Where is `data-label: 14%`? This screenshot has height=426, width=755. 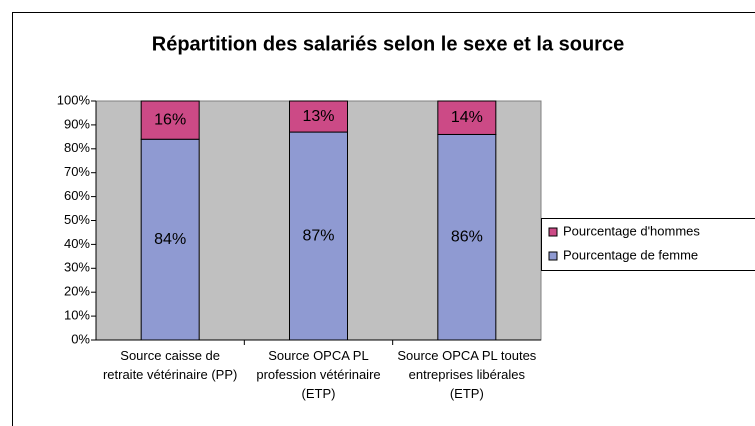
data-label: 14% is located at coordinates (467, 117).